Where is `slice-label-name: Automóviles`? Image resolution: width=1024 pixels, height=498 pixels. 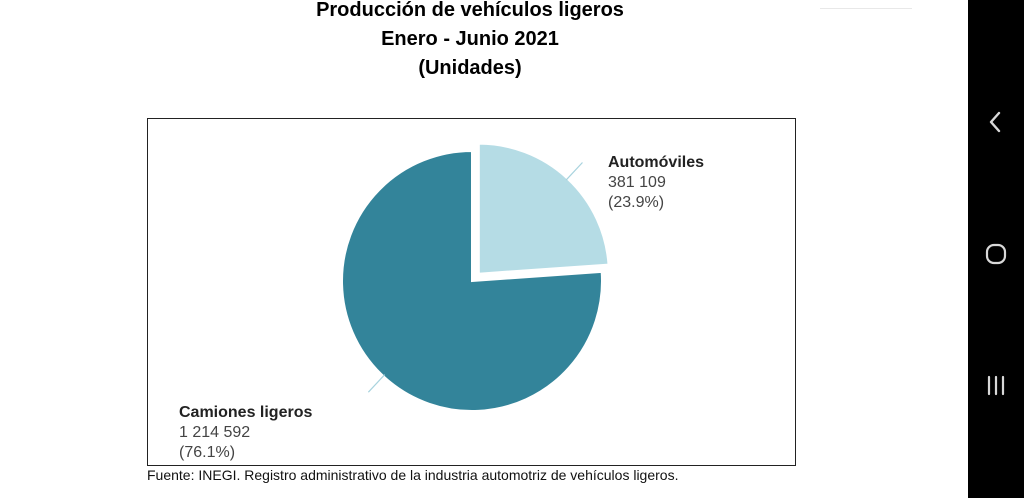
slice-label-name: Automóviles is located at coordinates (656, 162).